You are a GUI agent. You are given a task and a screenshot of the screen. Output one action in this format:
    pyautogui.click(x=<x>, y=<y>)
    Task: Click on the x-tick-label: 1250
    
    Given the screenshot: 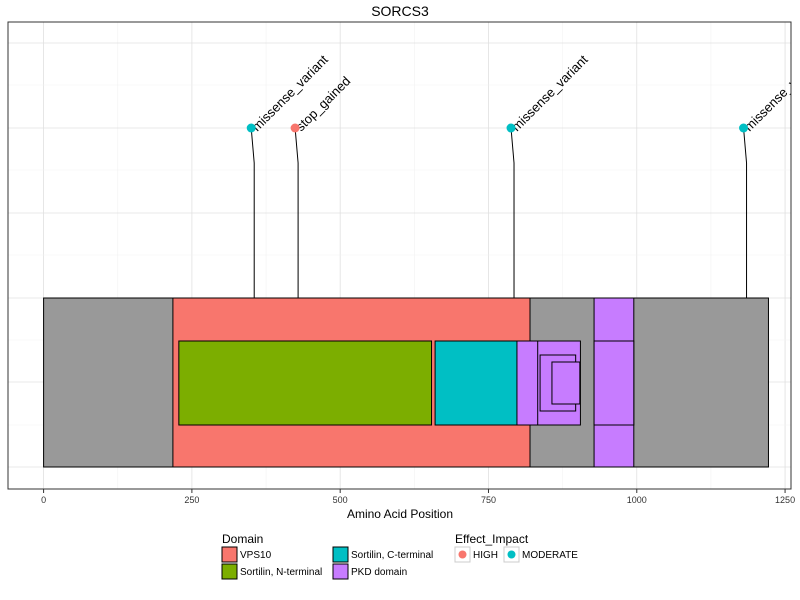 What is the action you would take?
    pyautogui.click(x=785, y=500)
    